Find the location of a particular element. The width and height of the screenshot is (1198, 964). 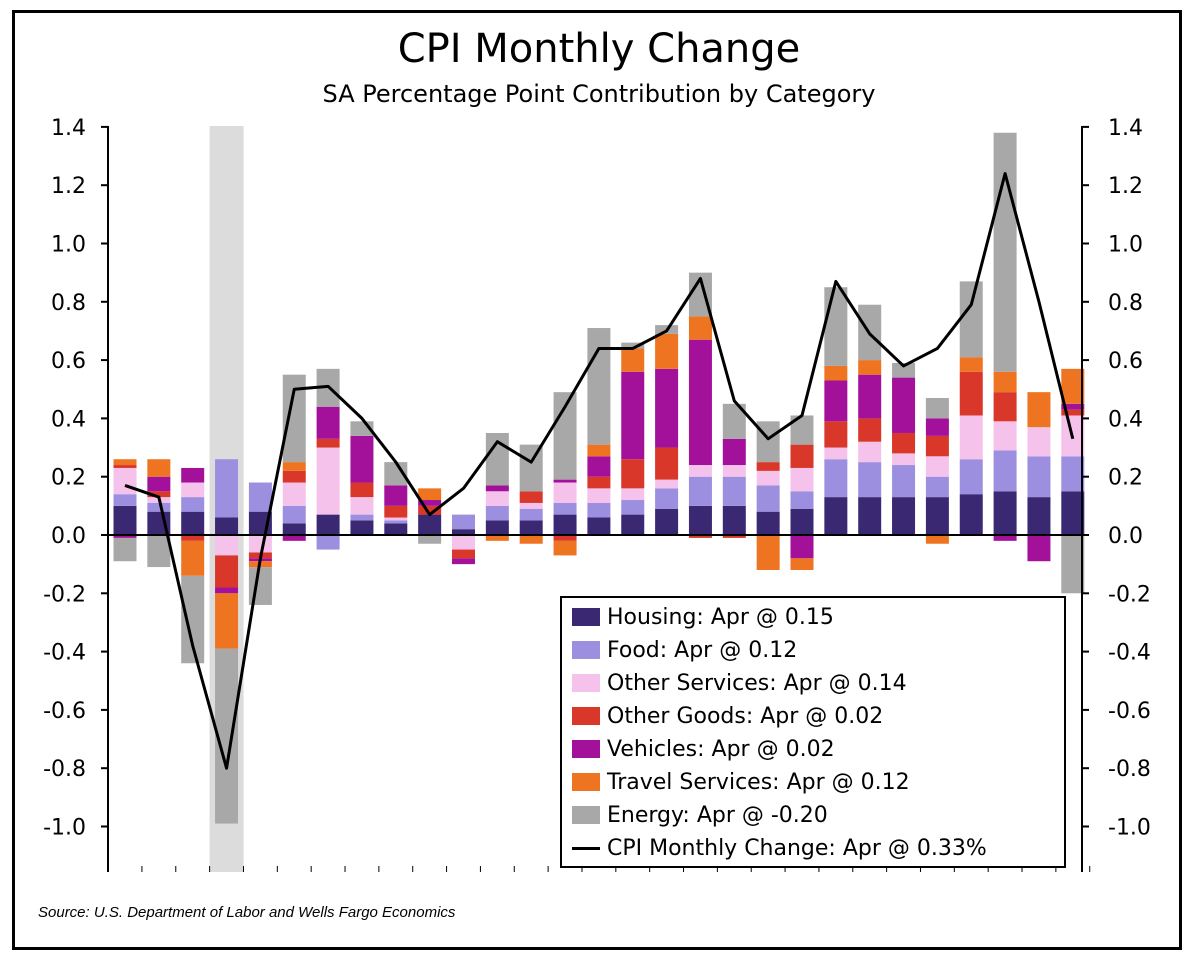

legend-label: Other Goods: Apr @ 0.02 is located at coordinates (745, 716).